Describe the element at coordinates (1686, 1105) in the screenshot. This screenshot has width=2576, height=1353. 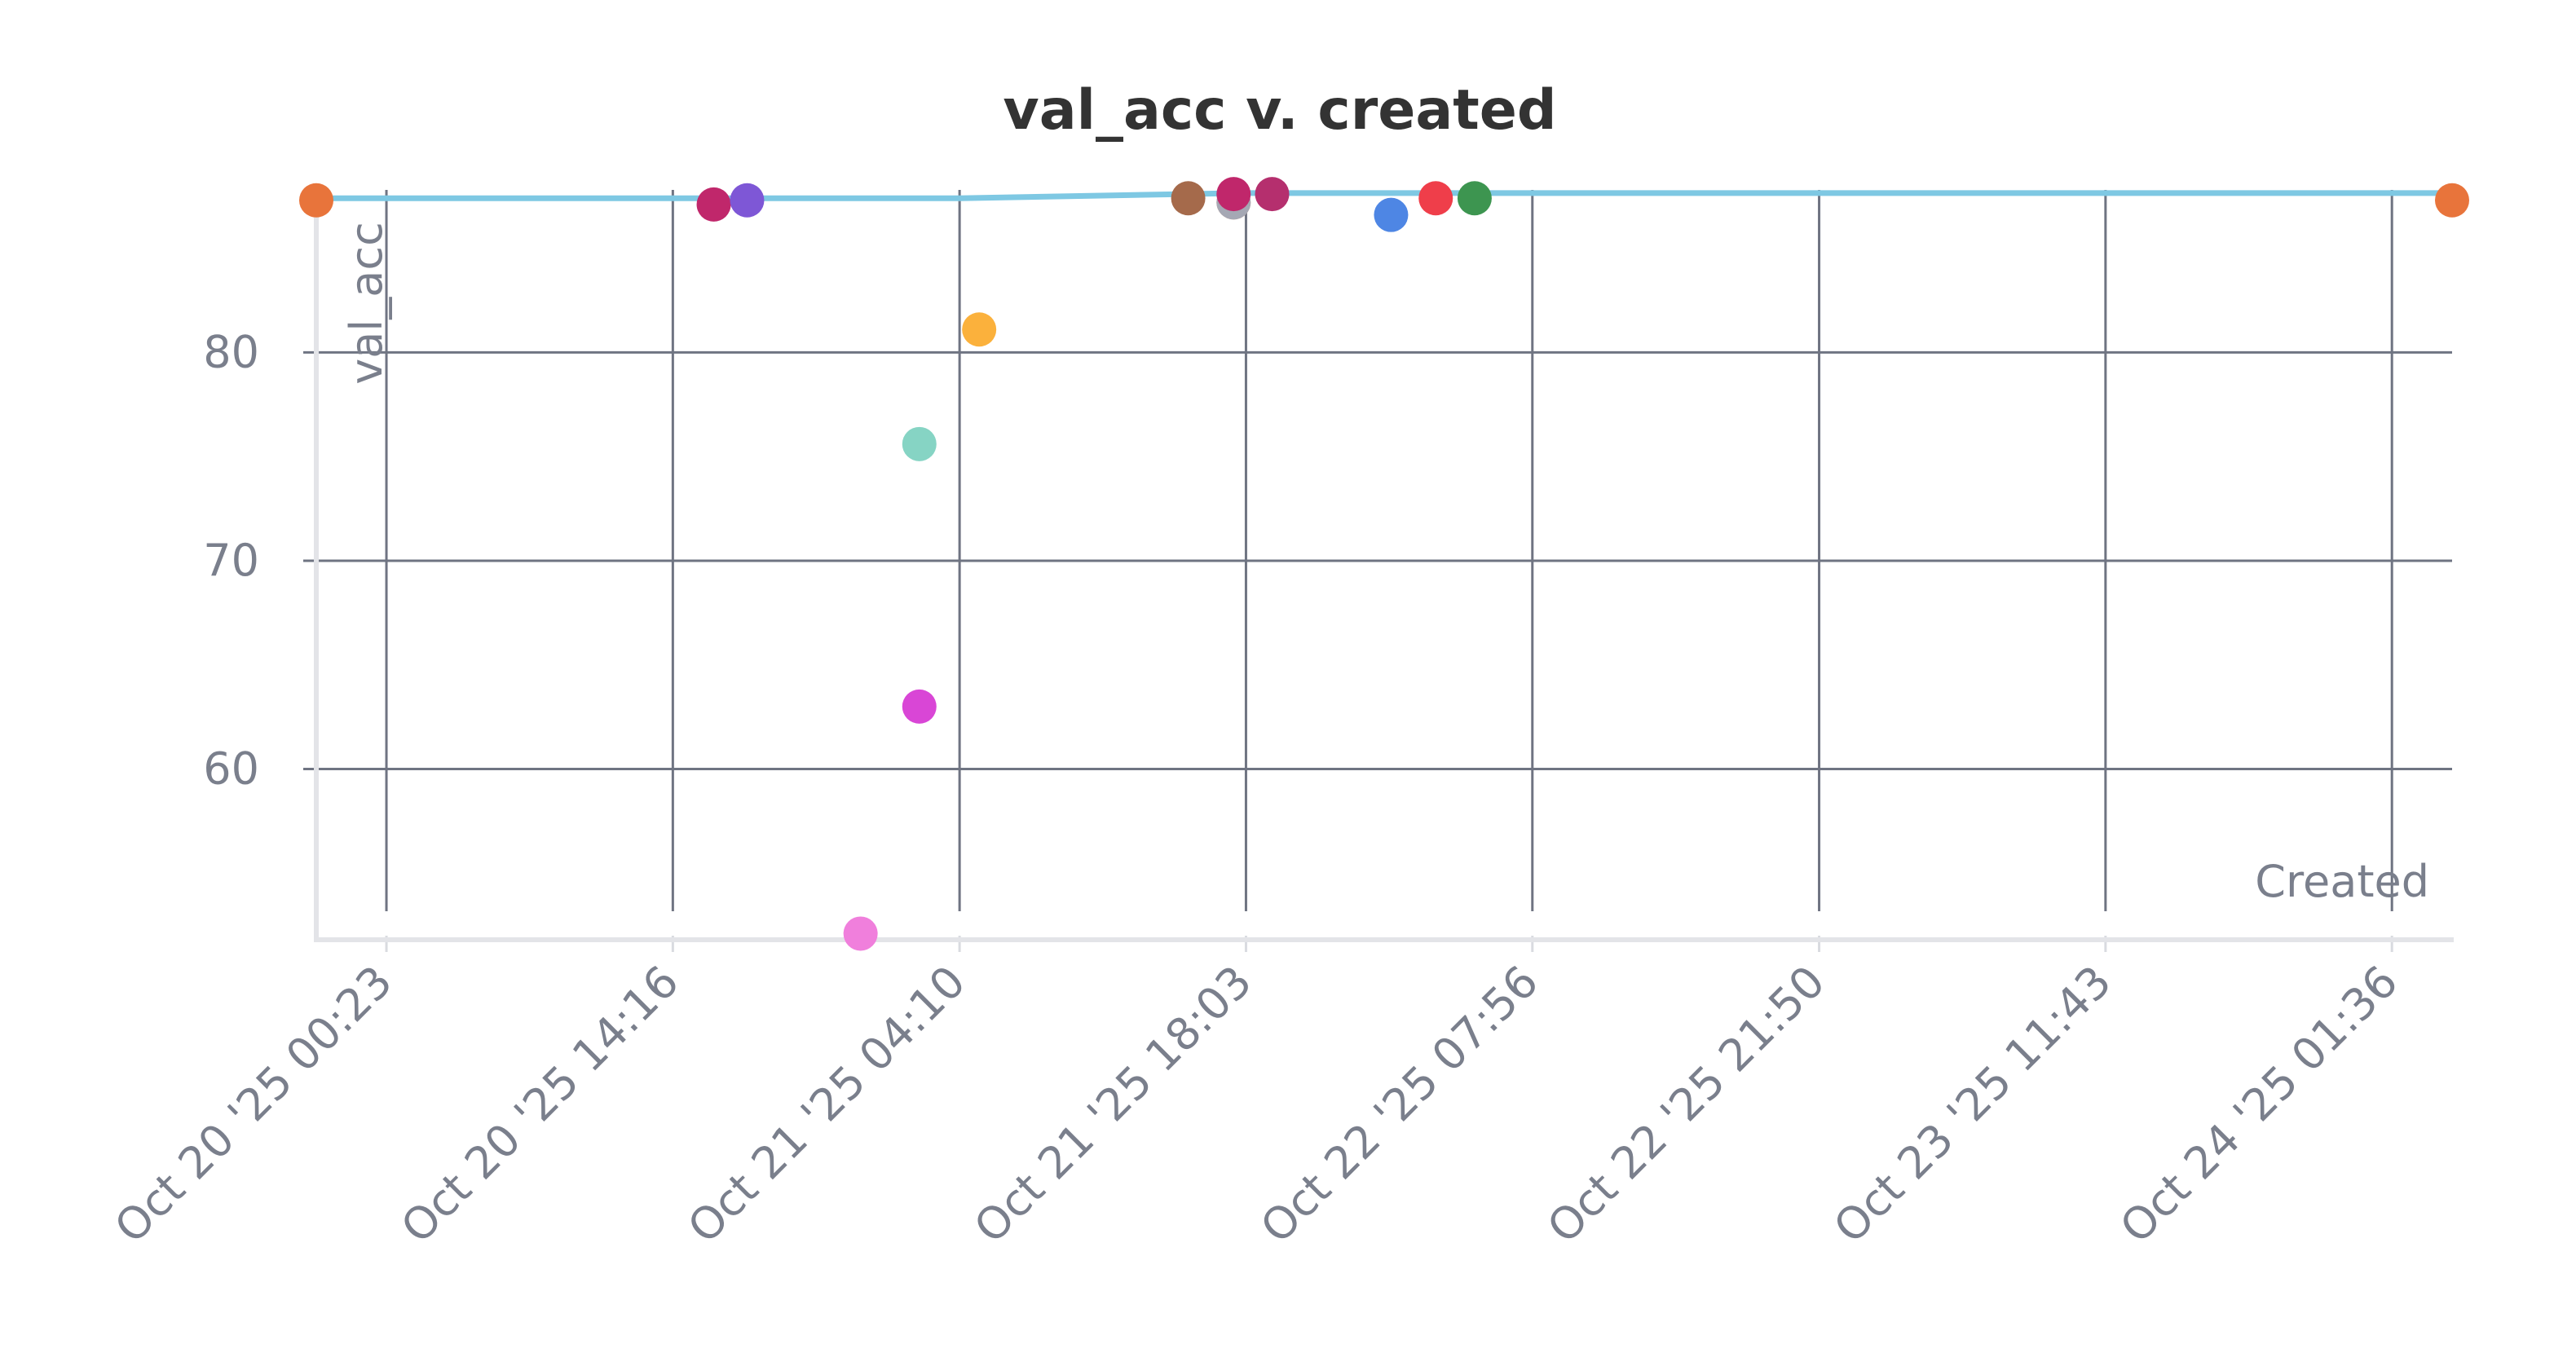
I see `x-tick-label: Oct 22 '25 21:50` at that location.